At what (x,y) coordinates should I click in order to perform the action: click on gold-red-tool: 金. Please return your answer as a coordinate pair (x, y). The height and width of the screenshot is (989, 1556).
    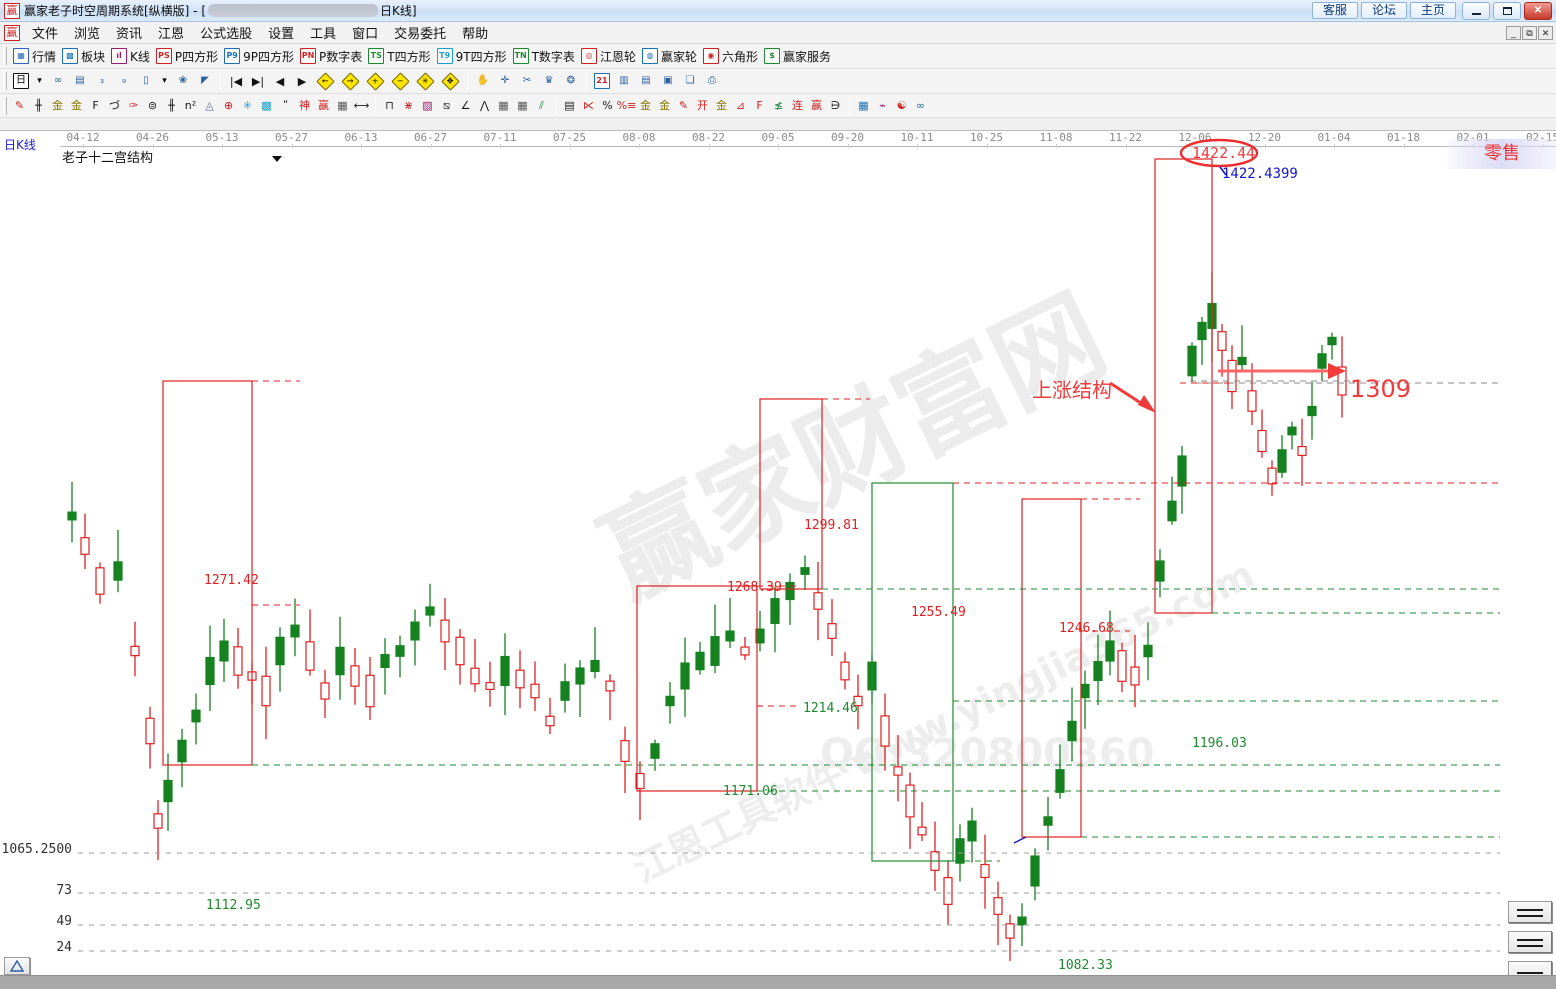
    Looking at the image, I should click on (721, 106).